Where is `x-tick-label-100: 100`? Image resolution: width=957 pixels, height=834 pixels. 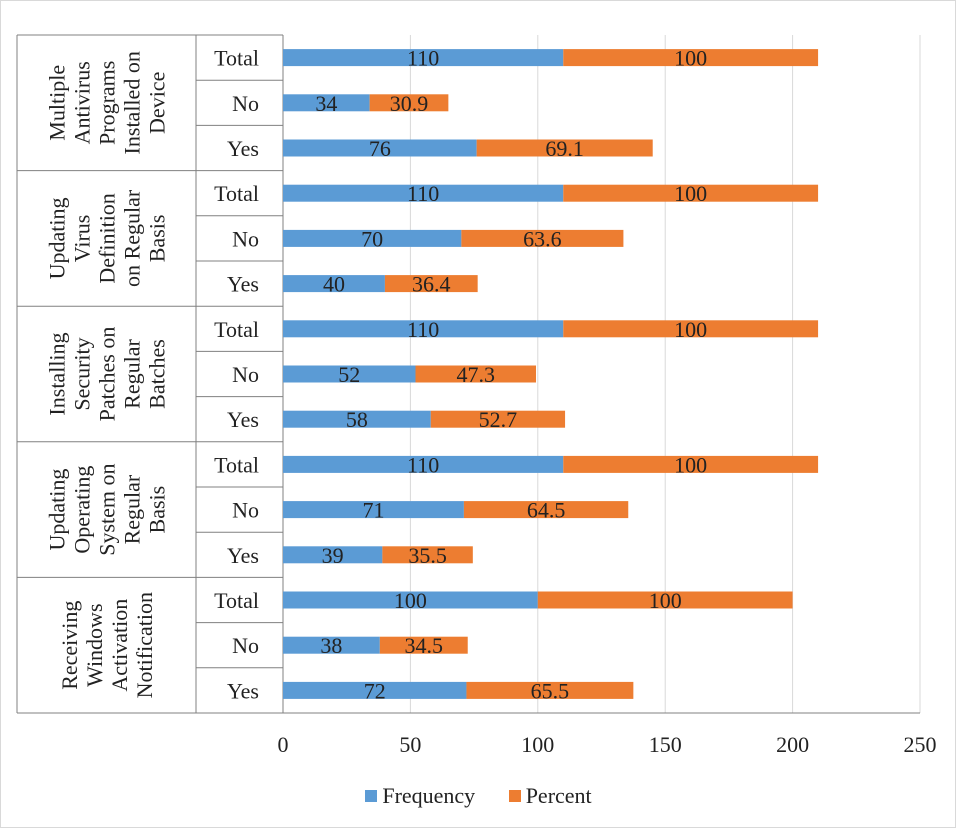 x-tick-label-100: 100 is located at coordinates (537, 744).